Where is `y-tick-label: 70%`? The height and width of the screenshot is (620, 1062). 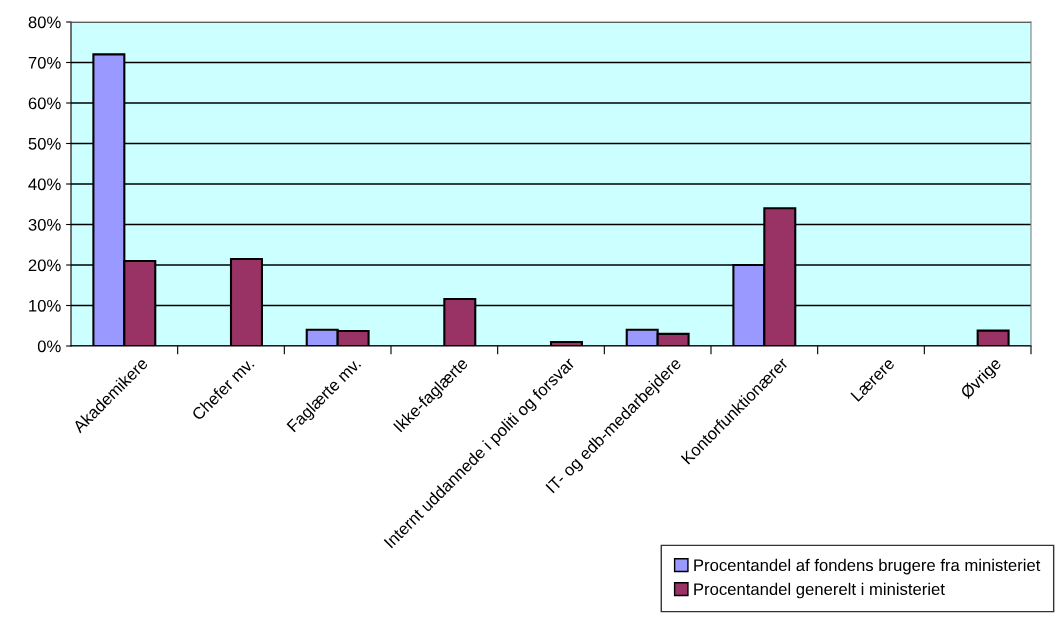
y-tick-label: 70% is located at coordinates (44, 62).